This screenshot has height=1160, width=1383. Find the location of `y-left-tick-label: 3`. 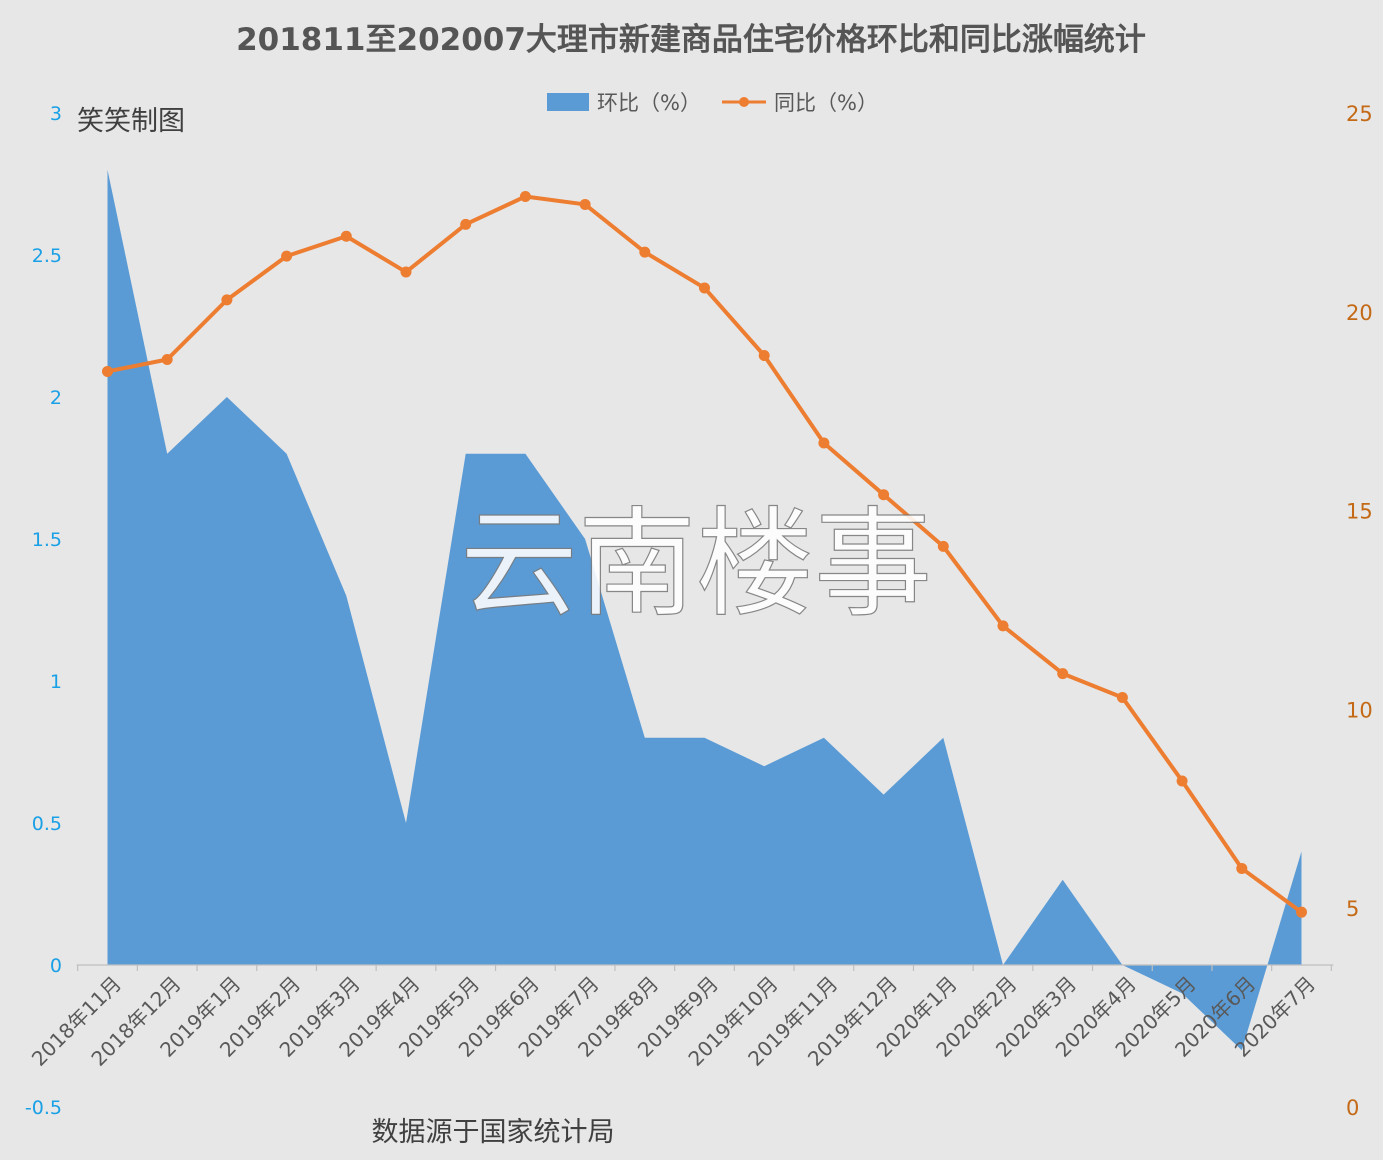

y-left-tick-label: 3 is located at coordinates (56, 114).